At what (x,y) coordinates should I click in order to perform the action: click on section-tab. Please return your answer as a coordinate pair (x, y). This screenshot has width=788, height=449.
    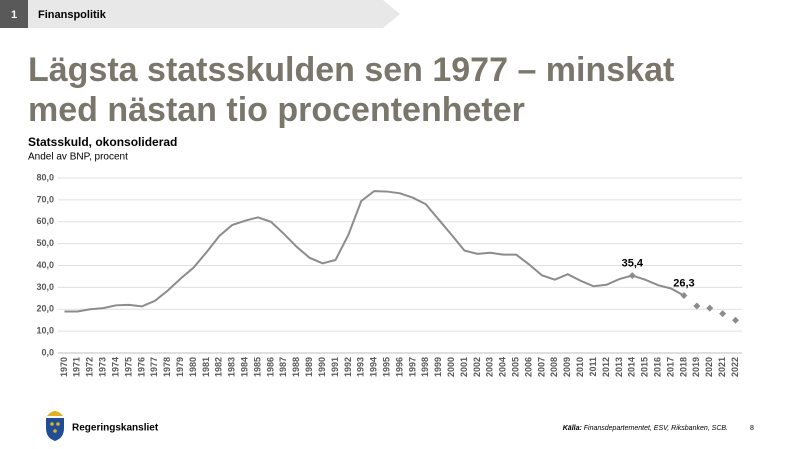
    Looking at the image, I should click on (200, 14).